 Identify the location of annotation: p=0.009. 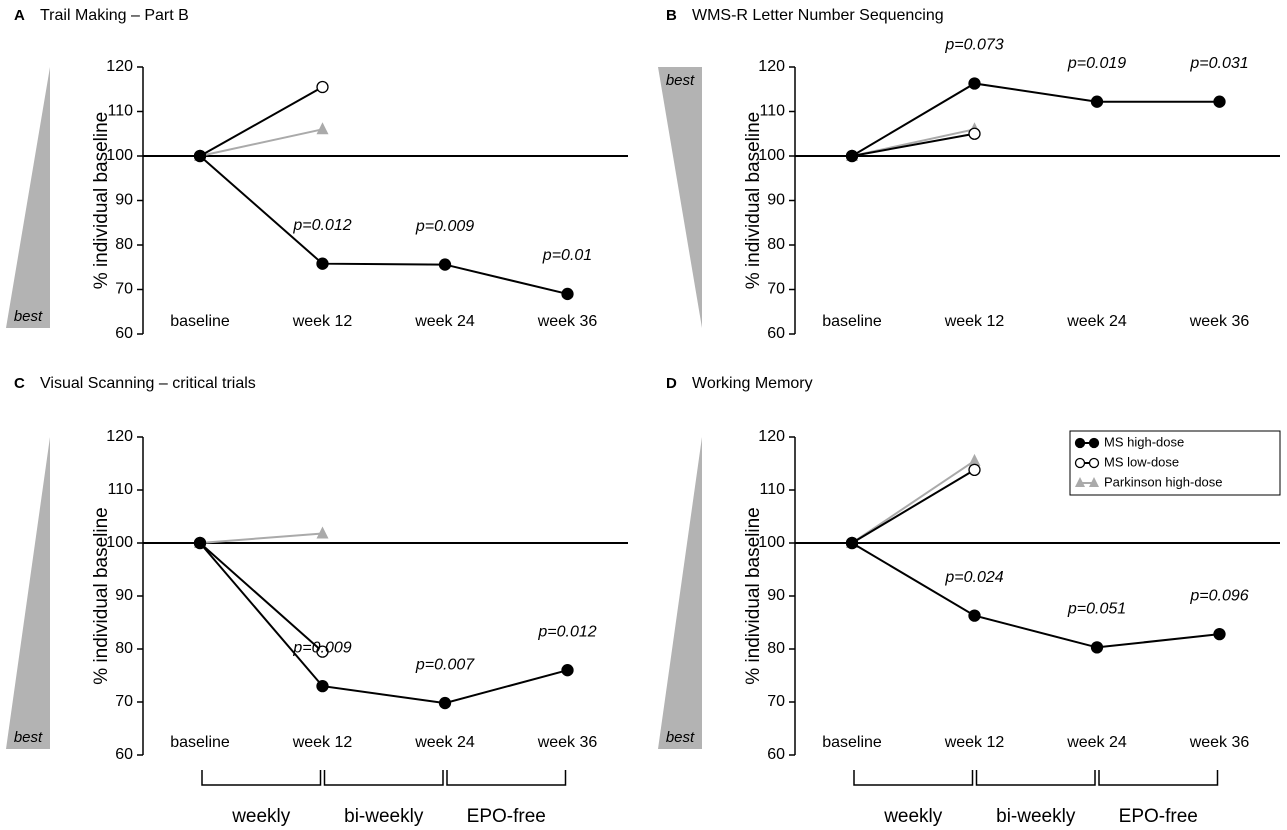
(321, 647).